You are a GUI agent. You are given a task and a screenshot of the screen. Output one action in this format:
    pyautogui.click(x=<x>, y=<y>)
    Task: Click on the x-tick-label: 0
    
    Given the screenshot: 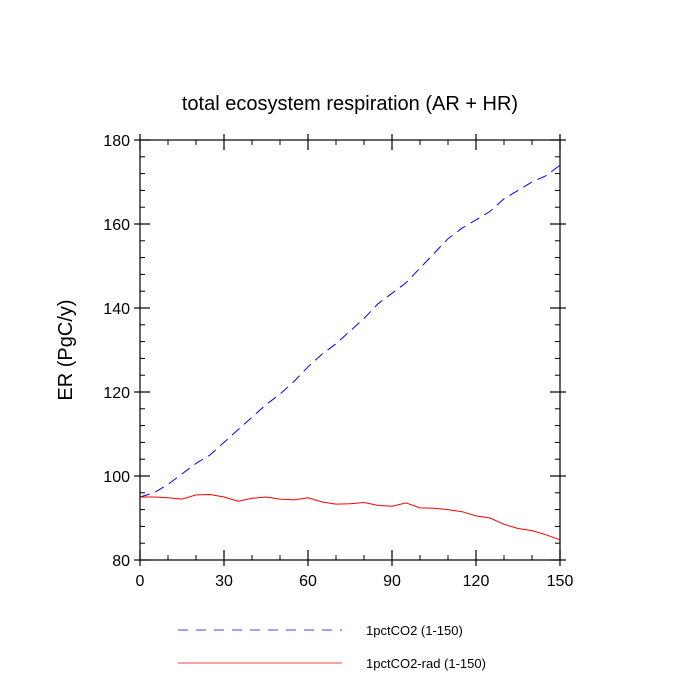 What is the action you would take?
    pyautogui.click(x=140, y=581)
    